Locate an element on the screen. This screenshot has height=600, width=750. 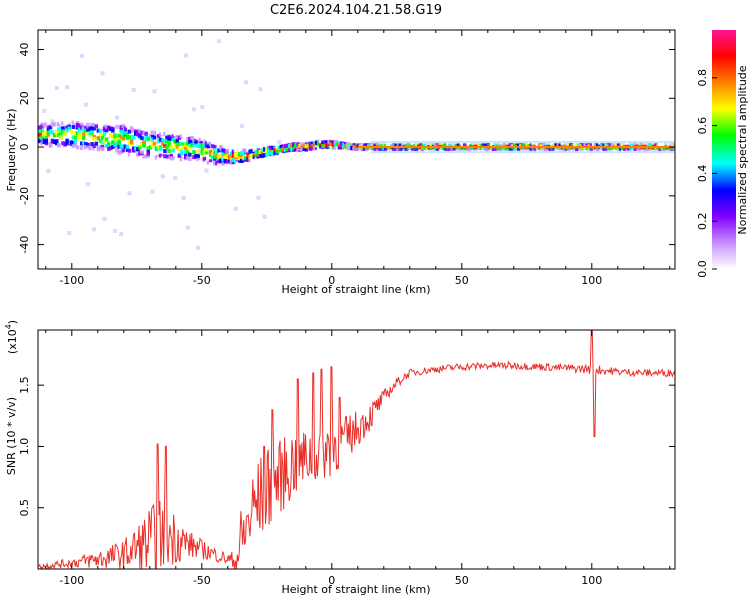
snr-xlabel: Height of straight line (km) is located at coordinates (355, 589).